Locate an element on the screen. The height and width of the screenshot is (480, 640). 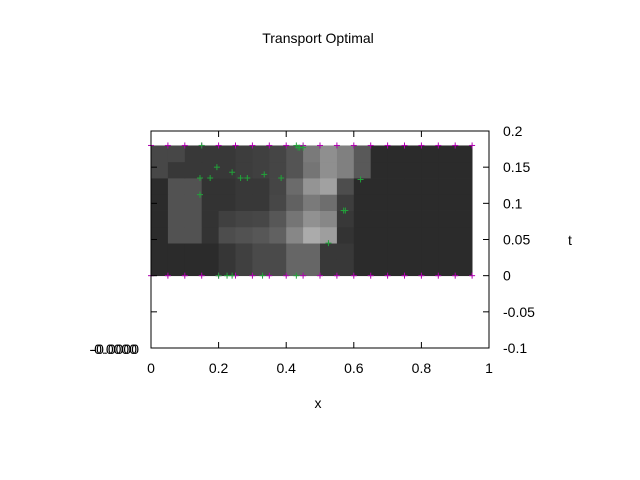
y-tick-label: 0 is located at coordinates (507, 276).